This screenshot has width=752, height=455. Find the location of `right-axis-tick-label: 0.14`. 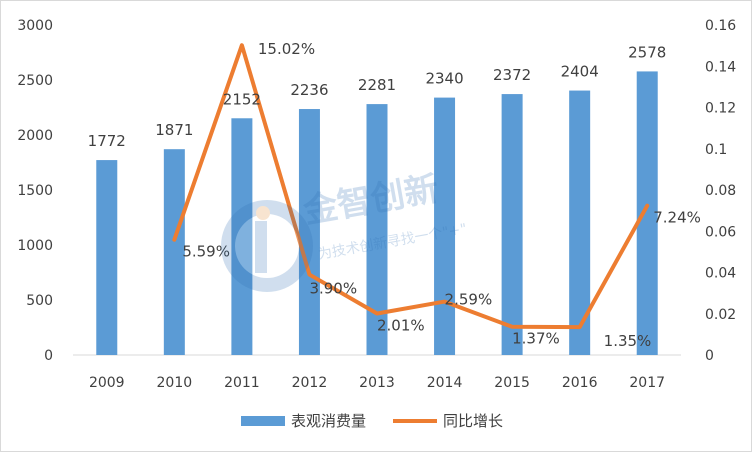

right-axis-tick-label: 0.14 is located at coordinates (720, 67).